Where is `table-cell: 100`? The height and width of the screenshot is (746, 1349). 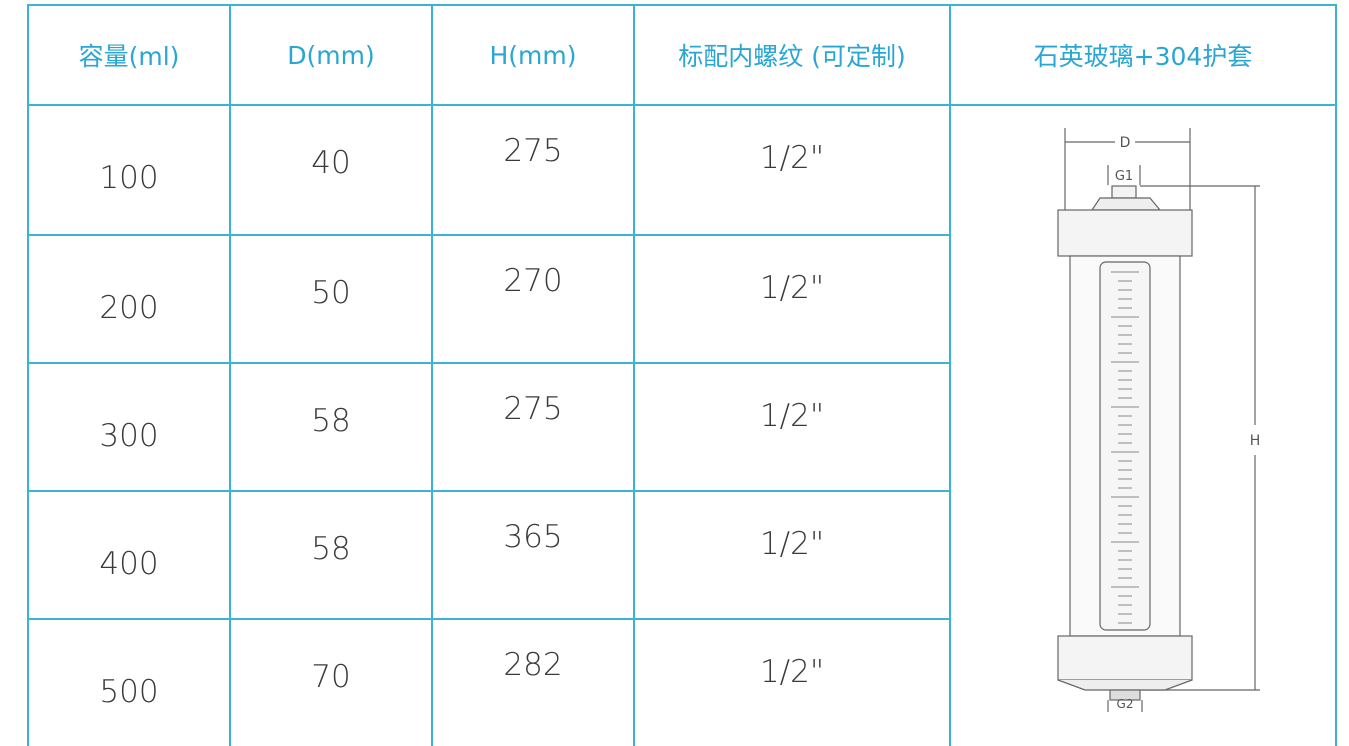 table-cell: 100 is located at coordinates (129, 178).